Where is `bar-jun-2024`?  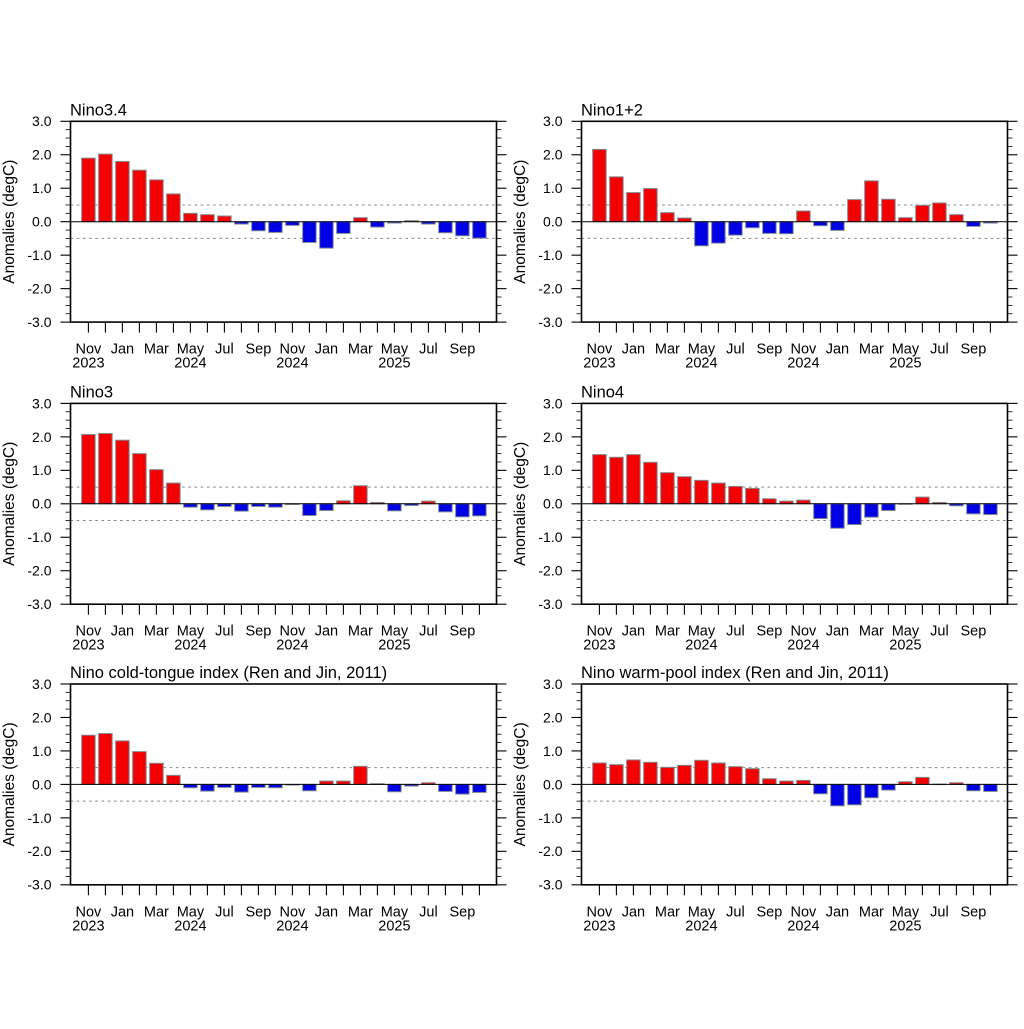
bar-jun-2024 is located at coordinates (207, 218).